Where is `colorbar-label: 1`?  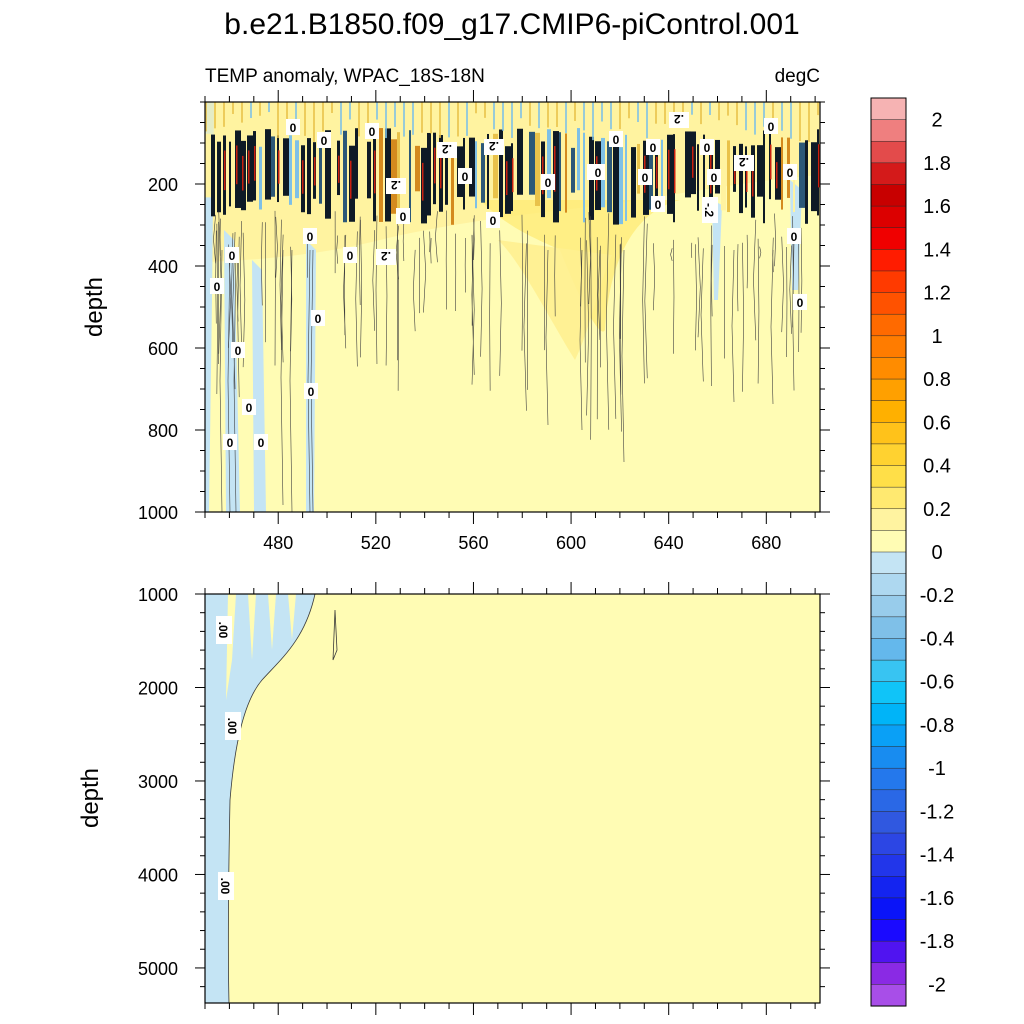
colorbar-label: 1 is located at coordinates (936, 337).